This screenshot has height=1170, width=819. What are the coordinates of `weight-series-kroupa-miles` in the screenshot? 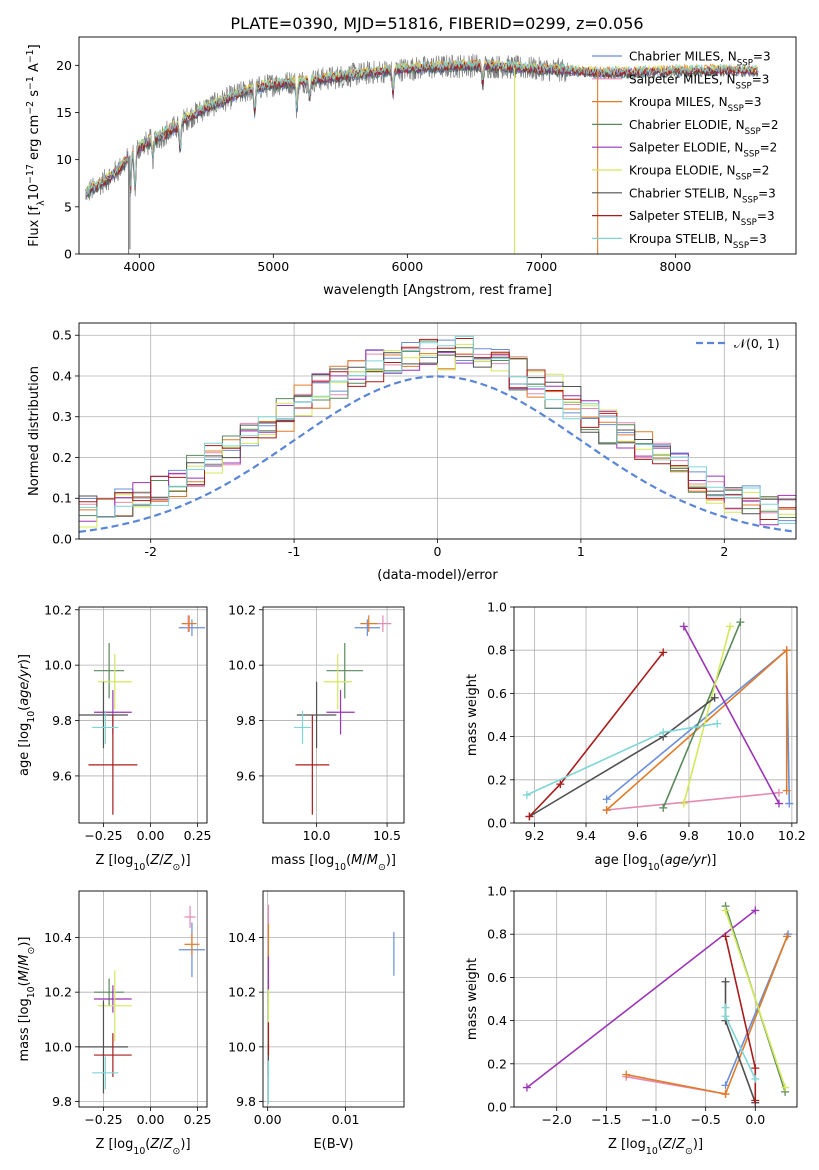 It's located at (696, 730).